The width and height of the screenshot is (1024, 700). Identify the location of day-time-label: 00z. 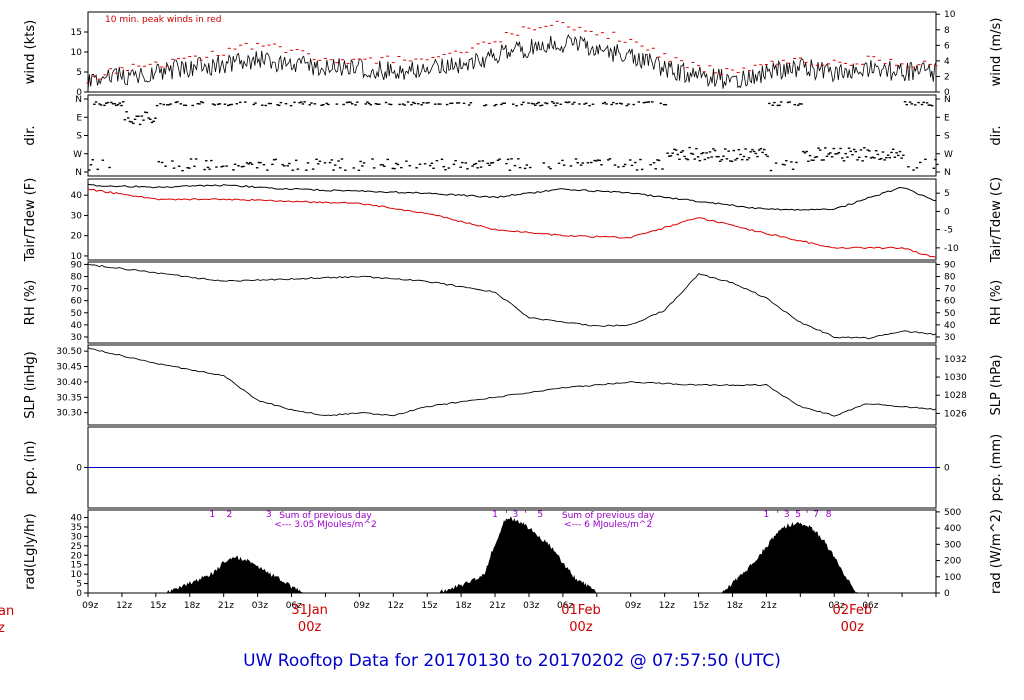
(310, 627).